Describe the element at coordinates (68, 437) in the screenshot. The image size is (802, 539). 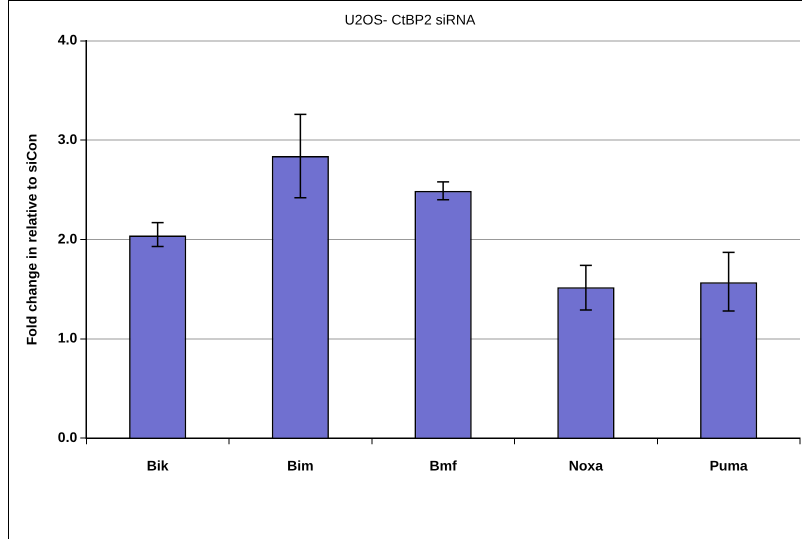
I see `y-tick-label: 0.0` at that location.